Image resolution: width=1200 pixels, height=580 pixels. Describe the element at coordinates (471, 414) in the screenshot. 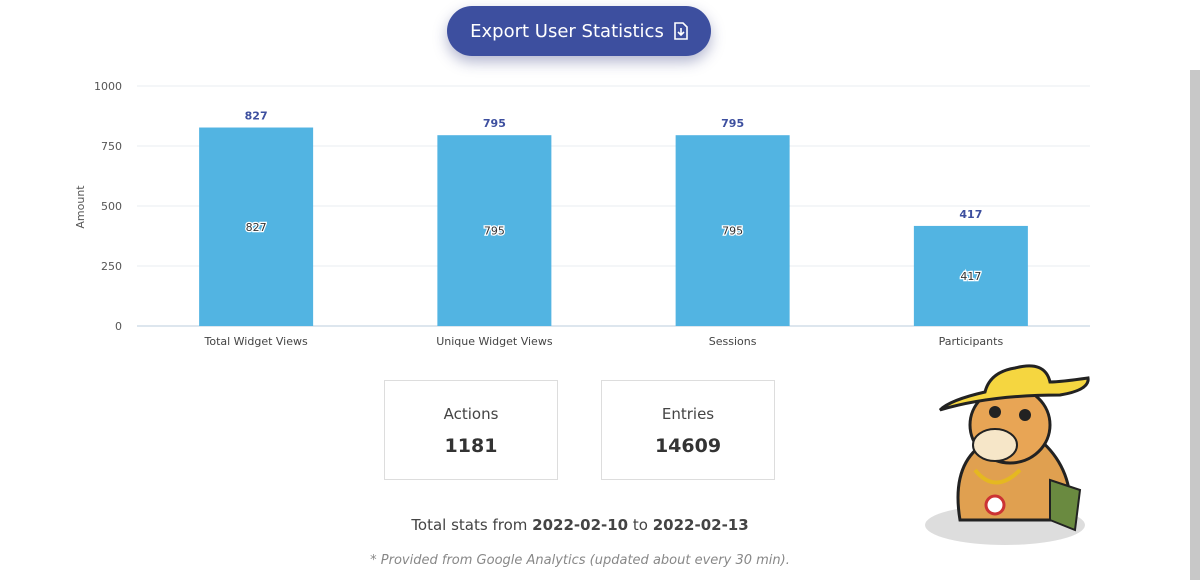

I see `stat-label: Actions` at that location.